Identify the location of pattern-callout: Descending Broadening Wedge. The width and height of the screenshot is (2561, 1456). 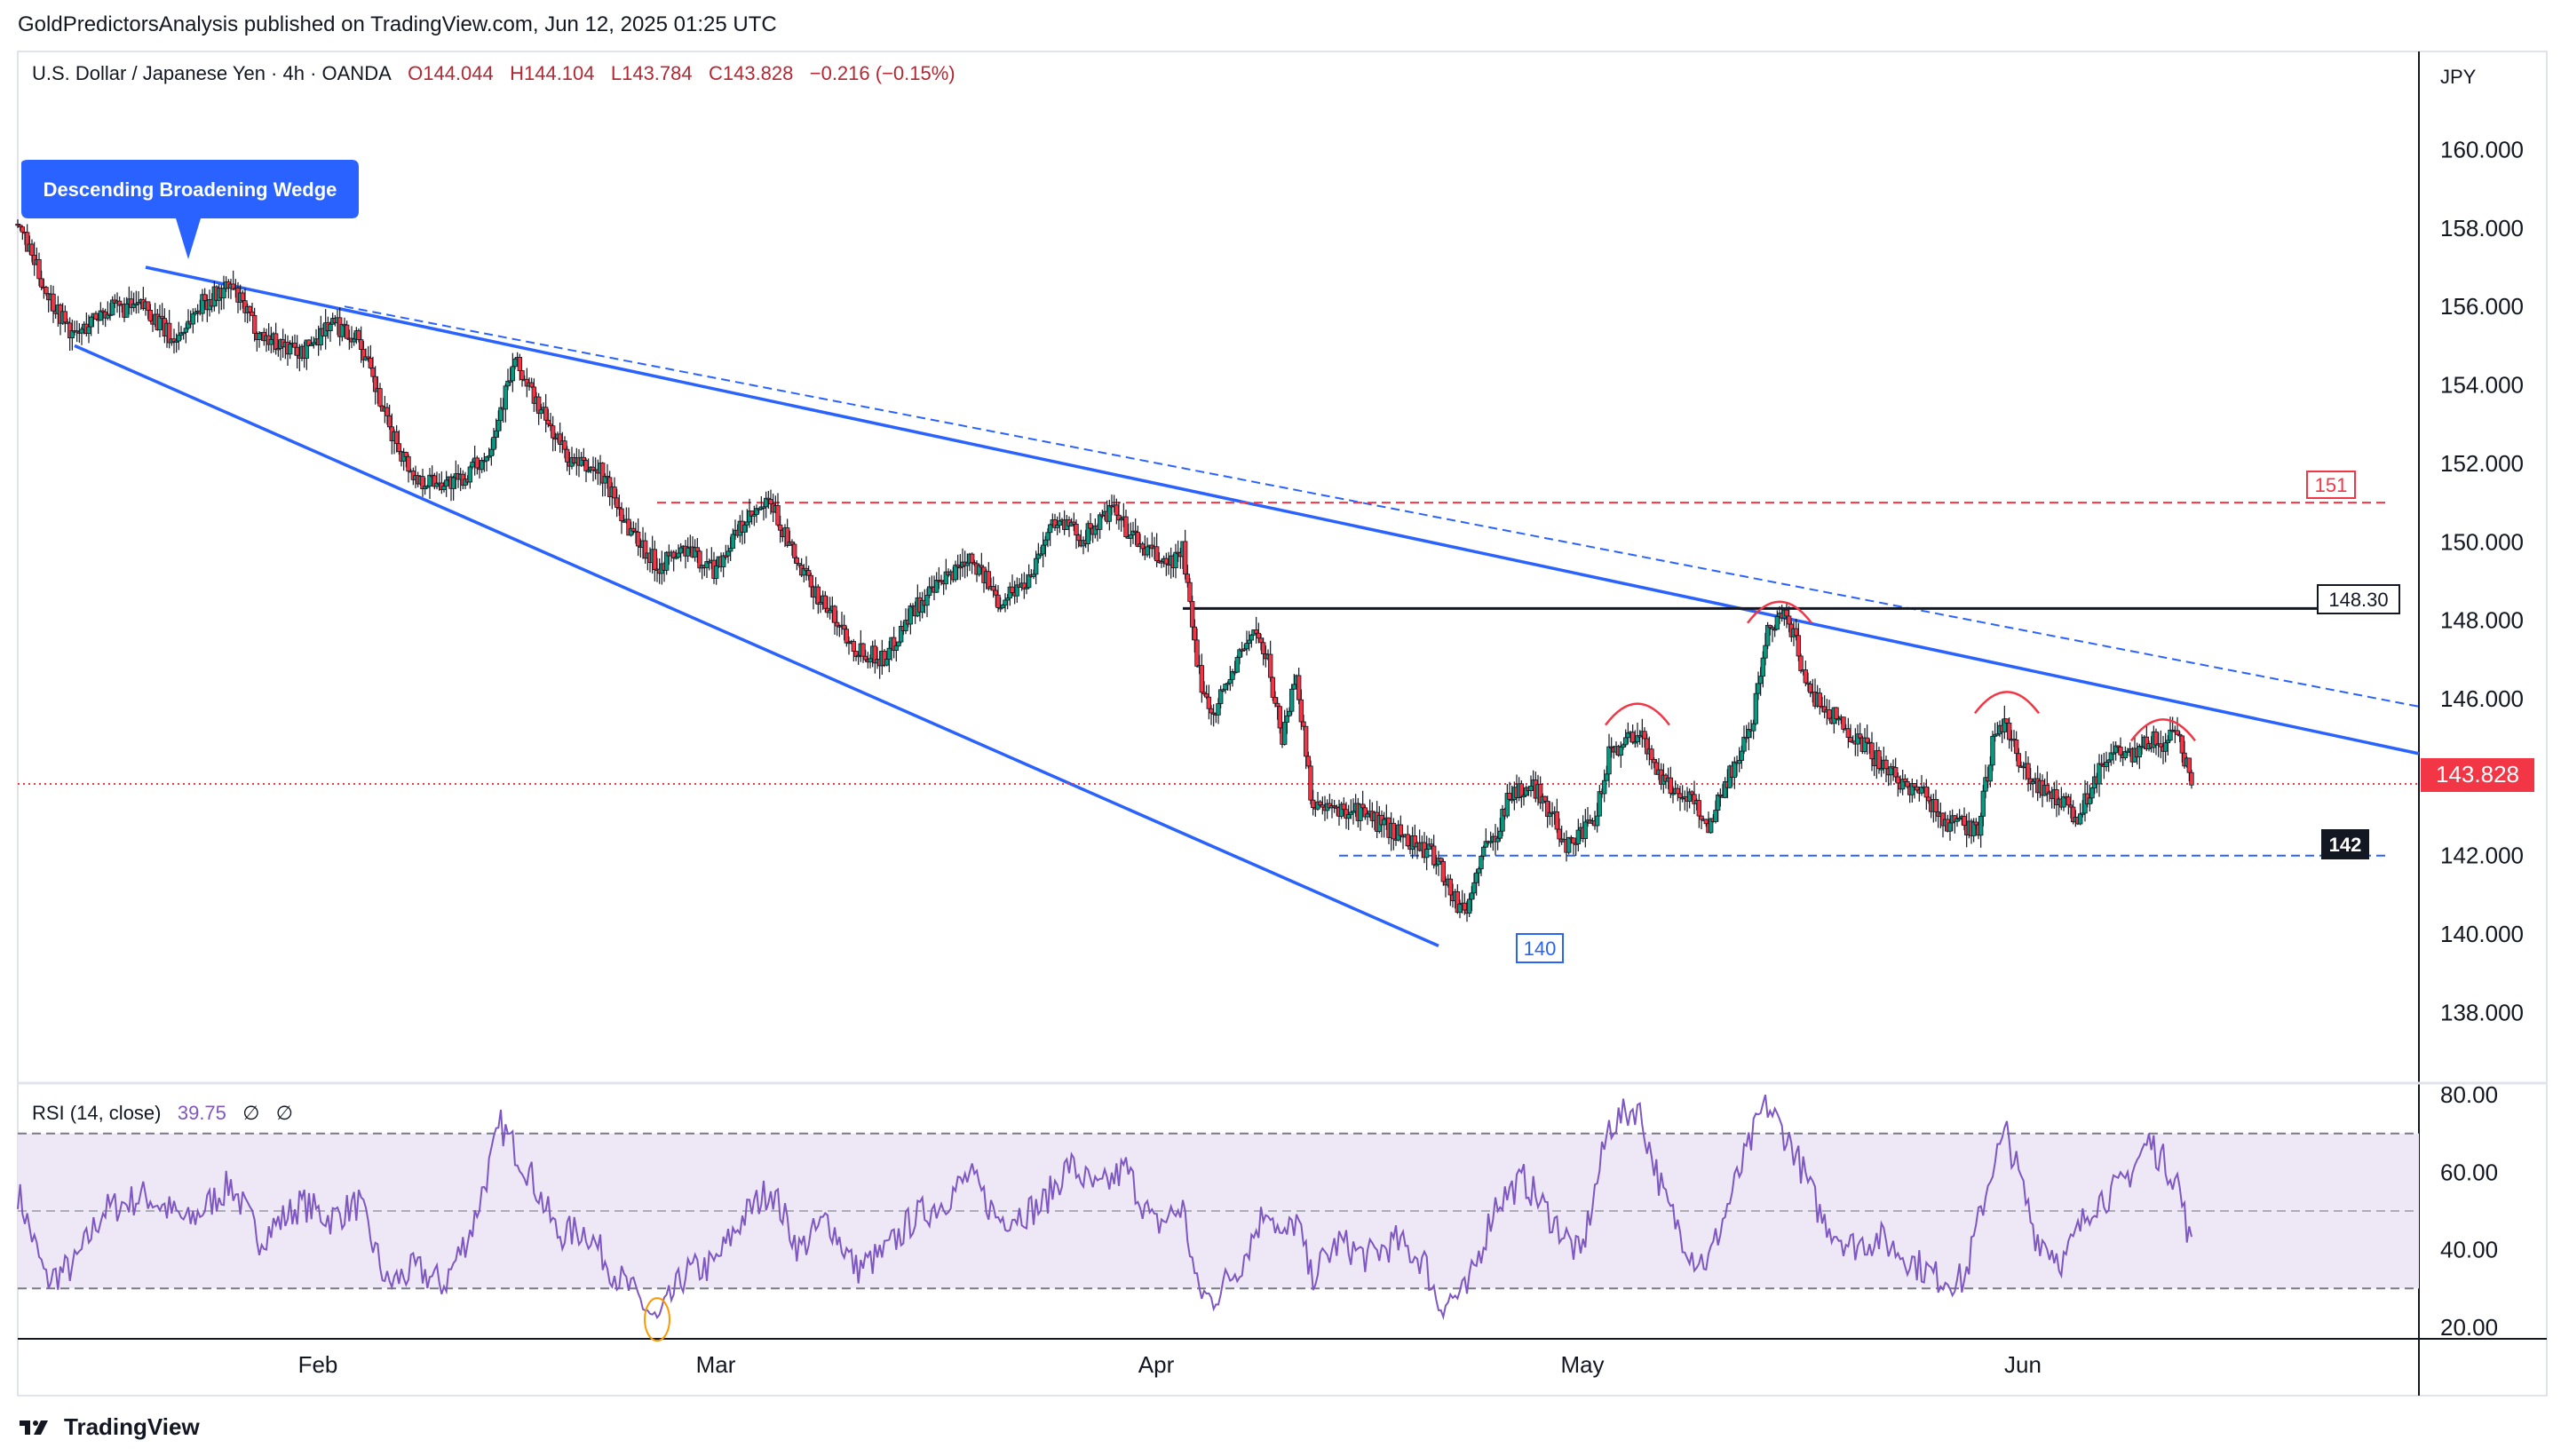
(190, 209).